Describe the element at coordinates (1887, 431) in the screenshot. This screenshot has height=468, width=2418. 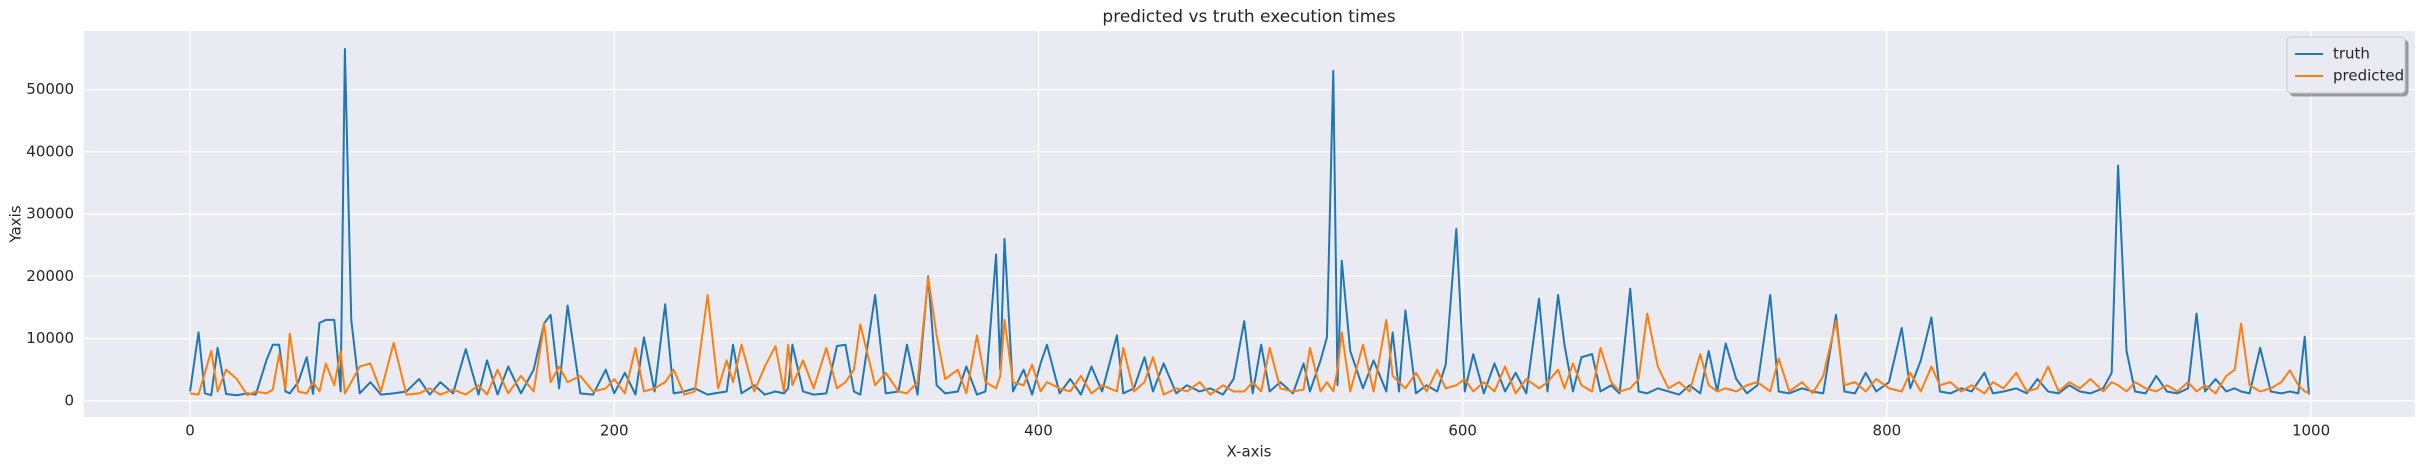
I see `x-tick-label: 800` at that location.